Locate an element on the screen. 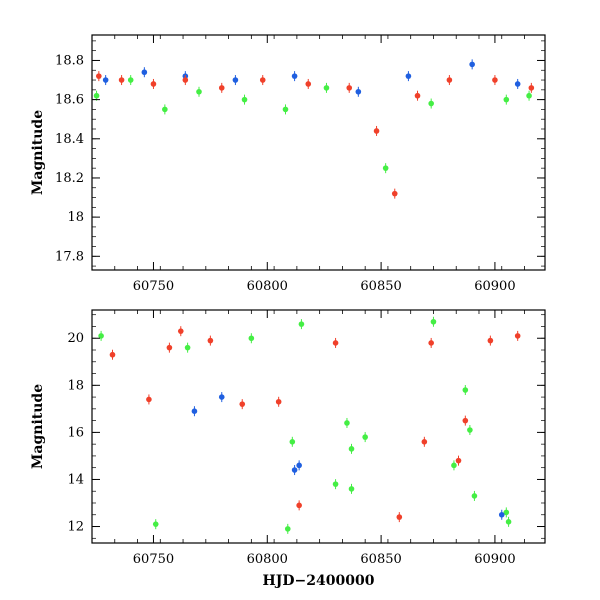 This screenshot has width=600, height=600. y-tick-label: 16 is located at coordinates (75, 432).